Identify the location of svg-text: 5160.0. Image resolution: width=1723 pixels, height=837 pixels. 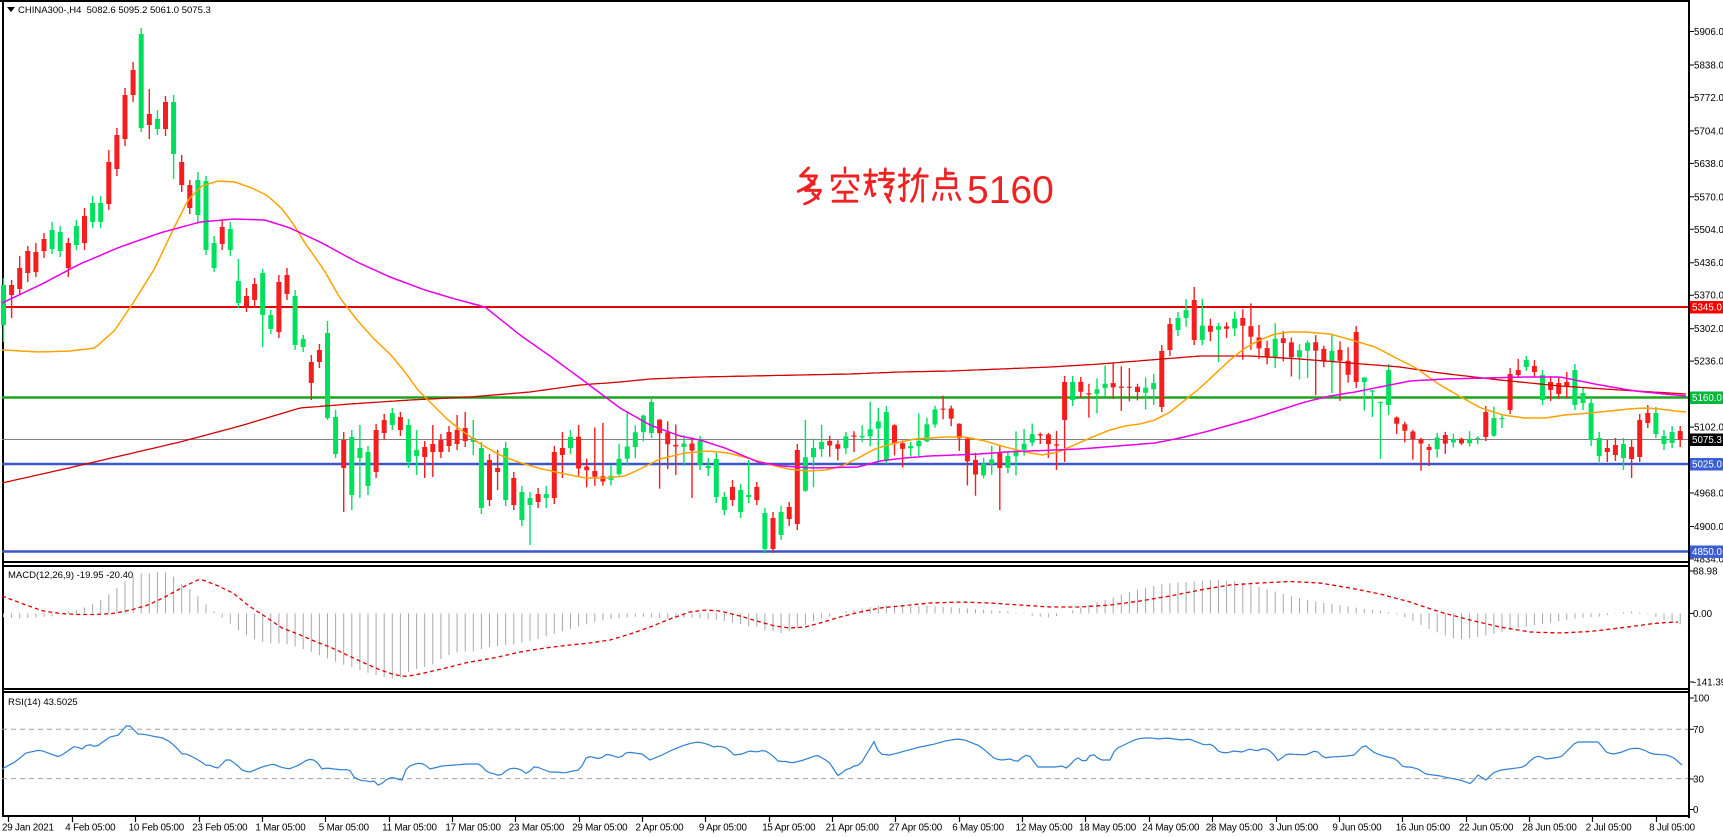
(1707, 398).